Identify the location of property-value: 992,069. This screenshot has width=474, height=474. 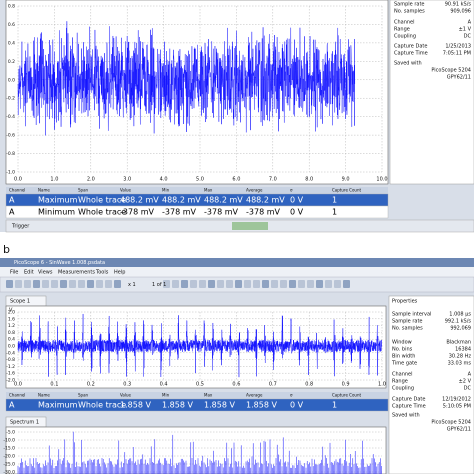
(460, 329).